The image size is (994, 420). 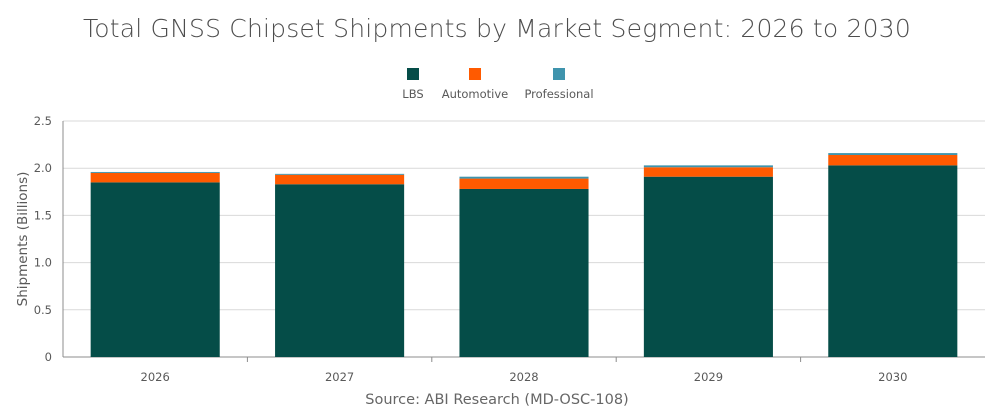 I want to click on bar-lbs-2030, so click(x=893, y=261).